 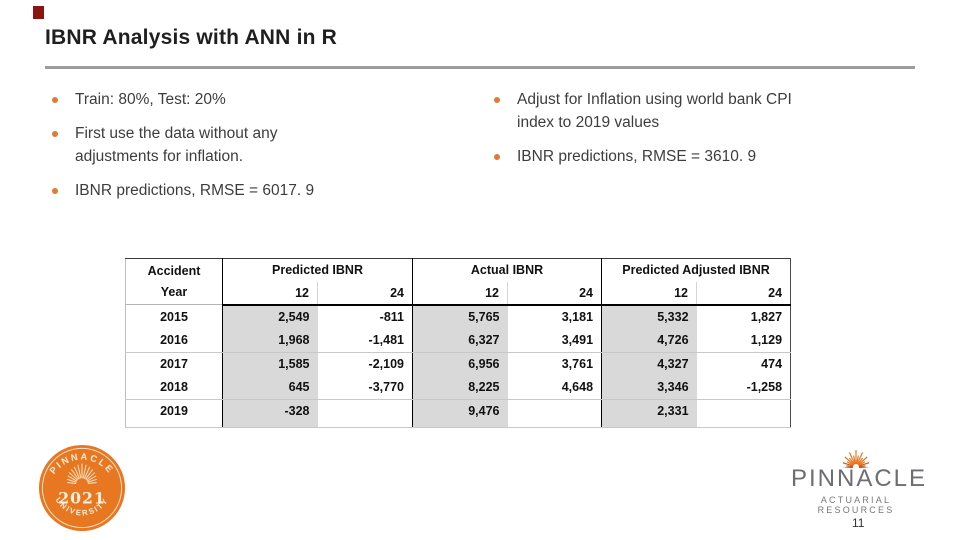 What do you see at coordinates (696, 270) in the screenshot?
I see `col-group-predicted-adjusted-ibnr: Predicted Adjusted IBNR` at bounding box center [696, 270].